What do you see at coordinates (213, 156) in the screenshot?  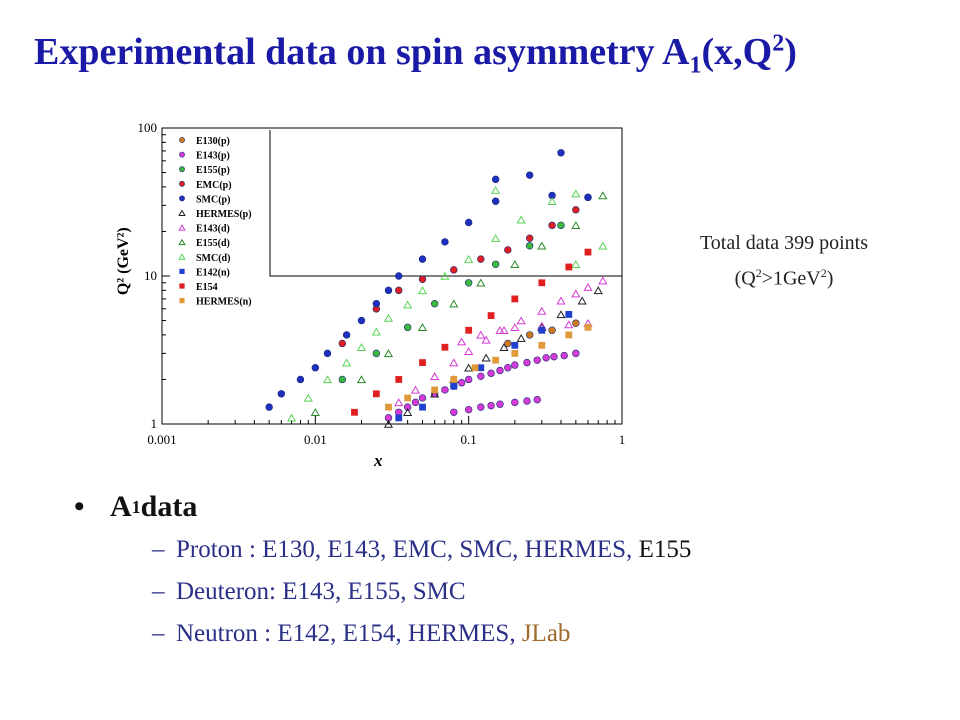 I see `legend-label: E143(p)` at bounding box center [213, 156].